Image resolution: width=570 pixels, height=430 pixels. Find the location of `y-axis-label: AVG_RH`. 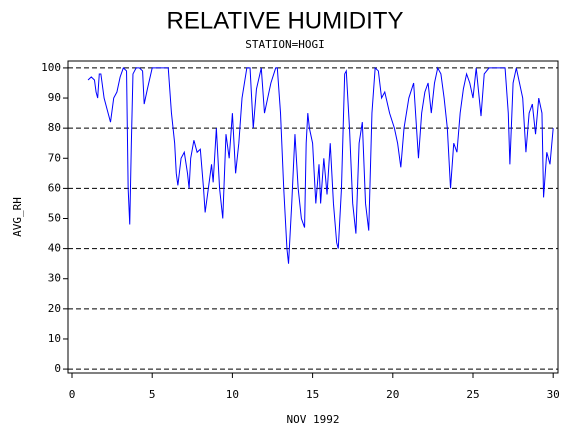

y-axis-label: AVG_RH is located at coordinates (17, 217).